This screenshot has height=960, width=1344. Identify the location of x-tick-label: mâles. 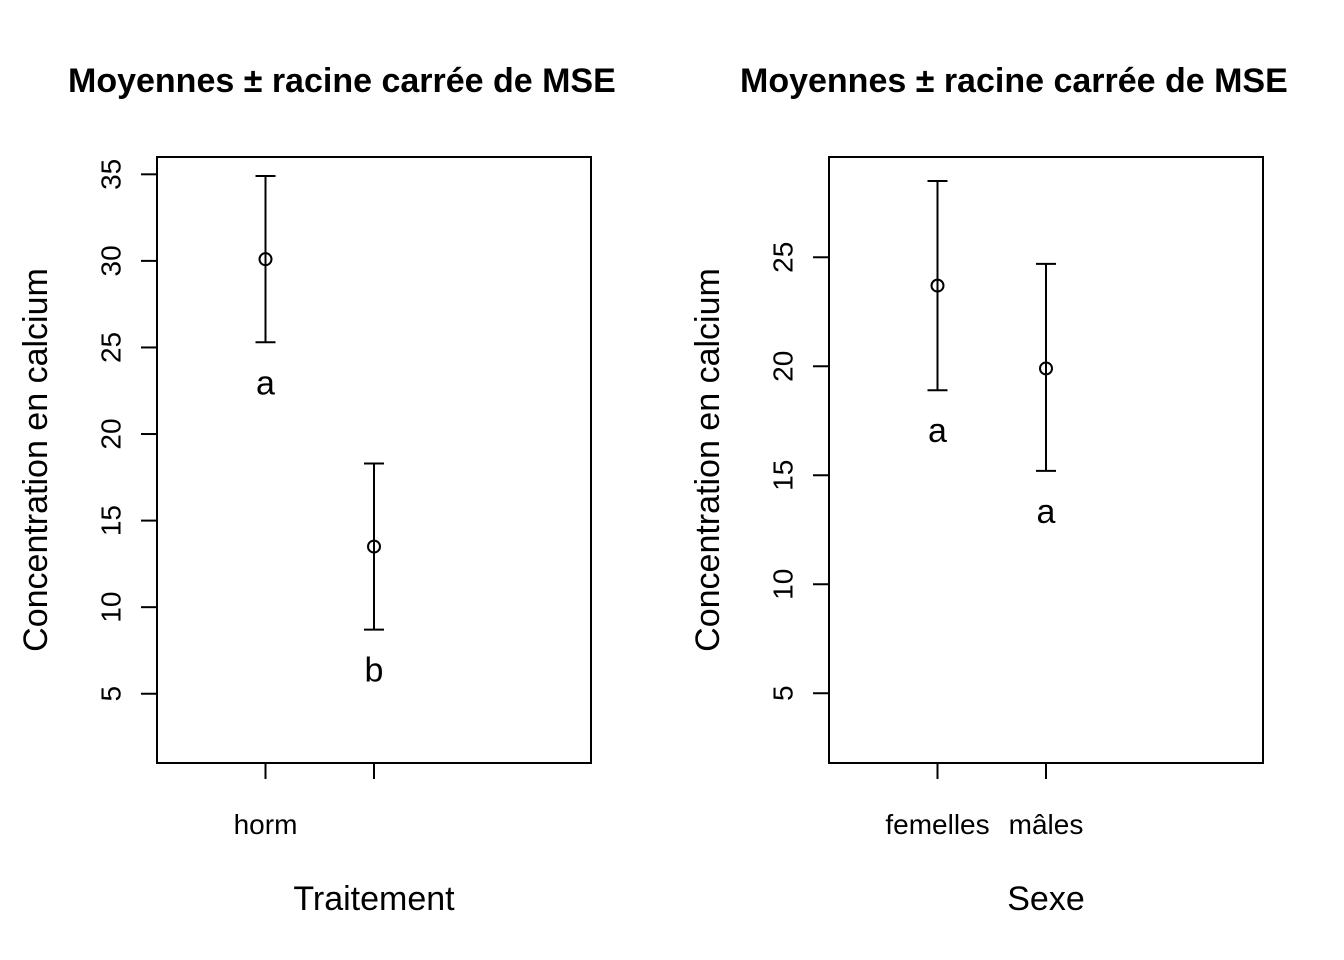
(1046, 824).